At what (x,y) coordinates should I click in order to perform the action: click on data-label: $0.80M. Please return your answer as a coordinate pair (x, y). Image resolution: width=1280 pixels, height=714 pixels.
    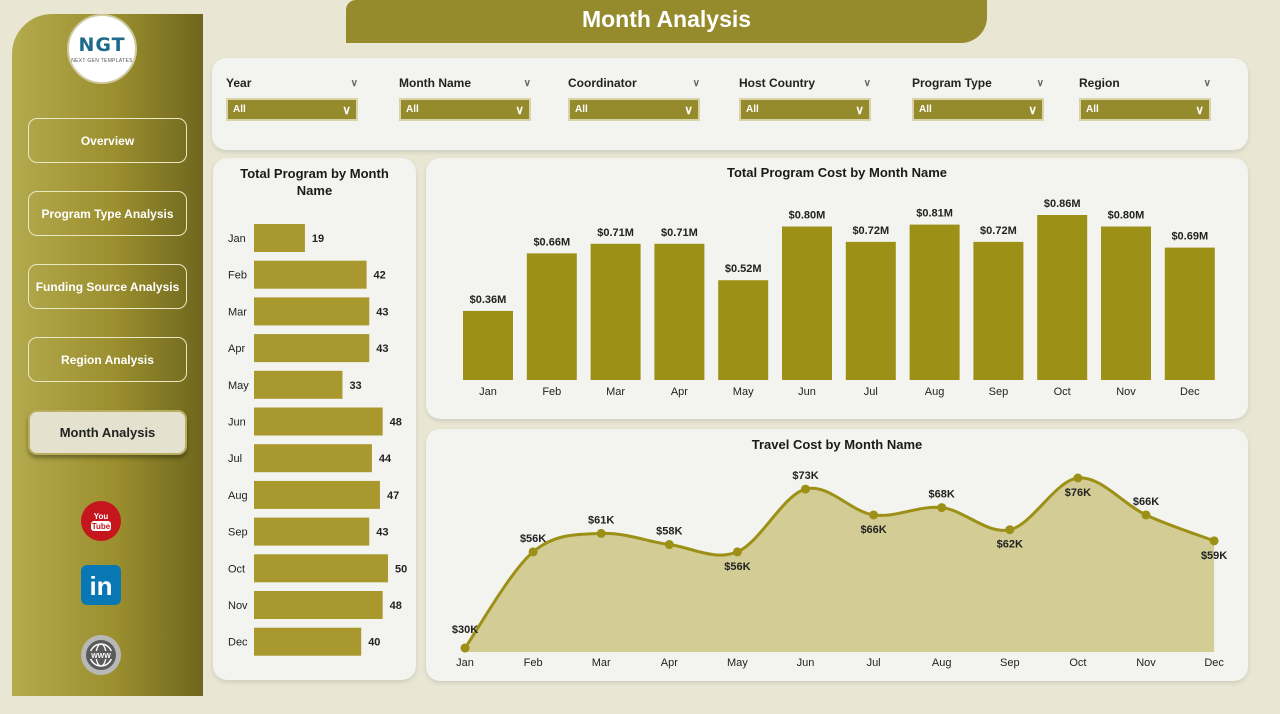
    Looking at the image, I should click on (807, 216).